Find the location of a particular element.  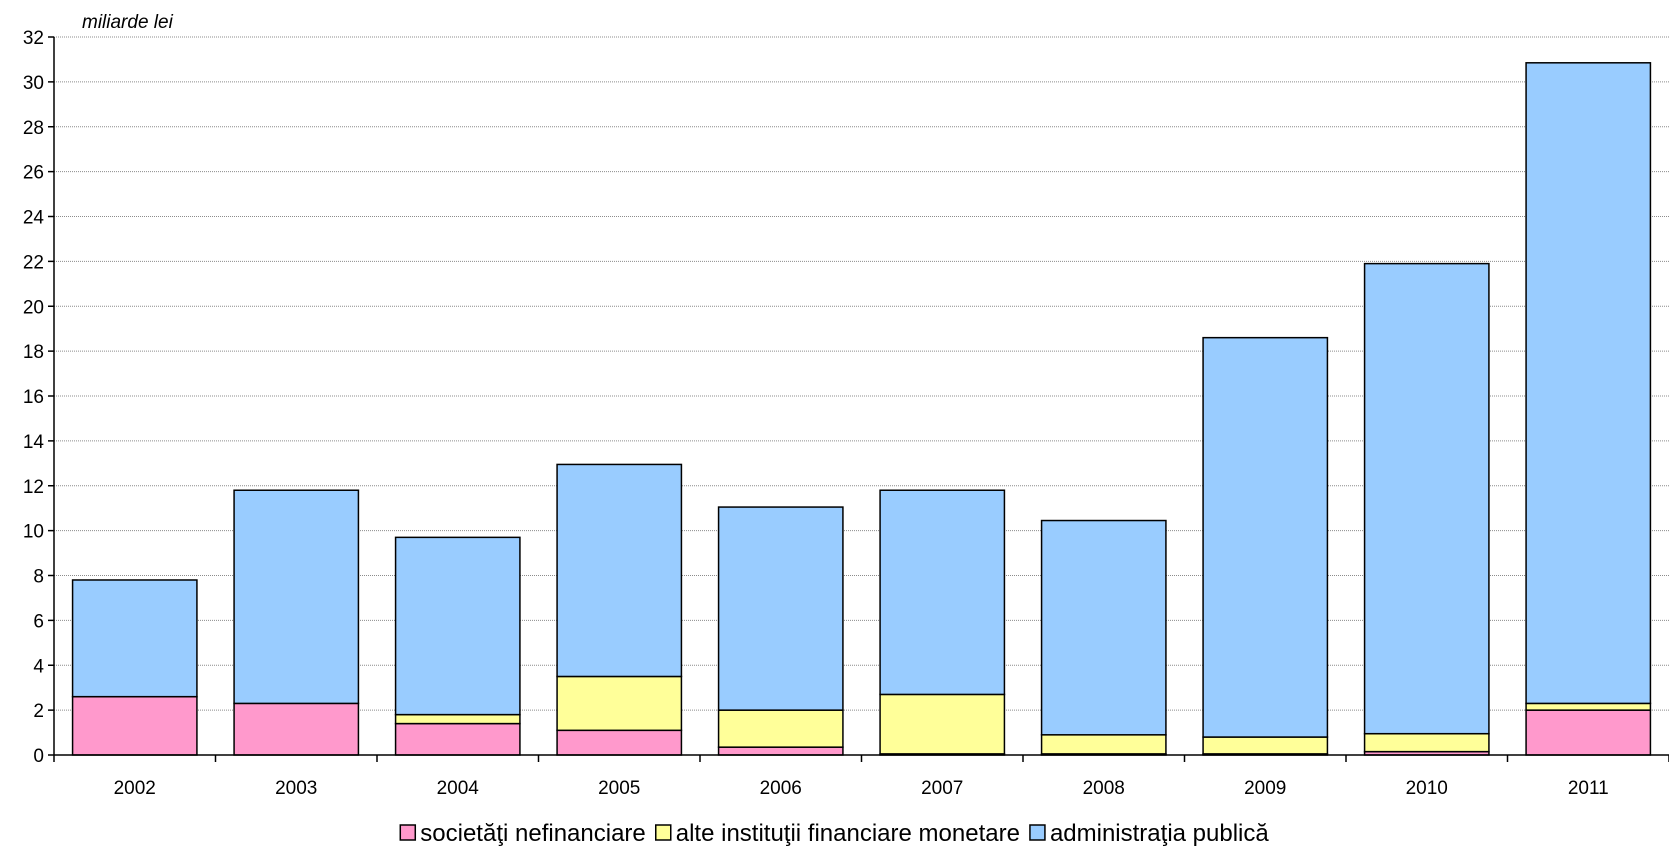

x-tick-label: 2008 is located at coordinates (1104, 788).